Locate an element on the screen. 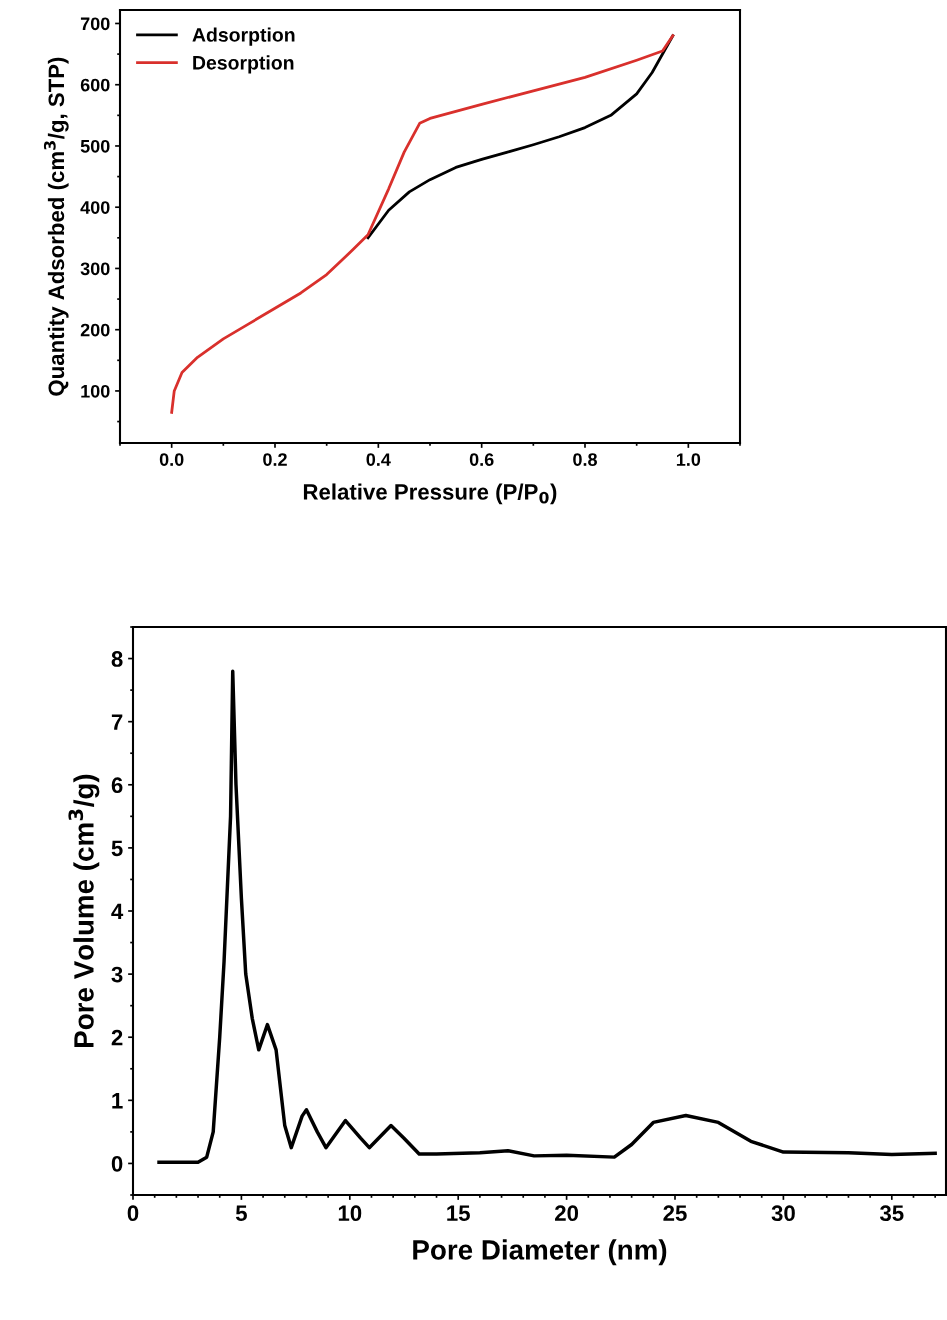 The image size is (947, 1320). x-tick-label: 20 is located at coordinates (567, 1213).